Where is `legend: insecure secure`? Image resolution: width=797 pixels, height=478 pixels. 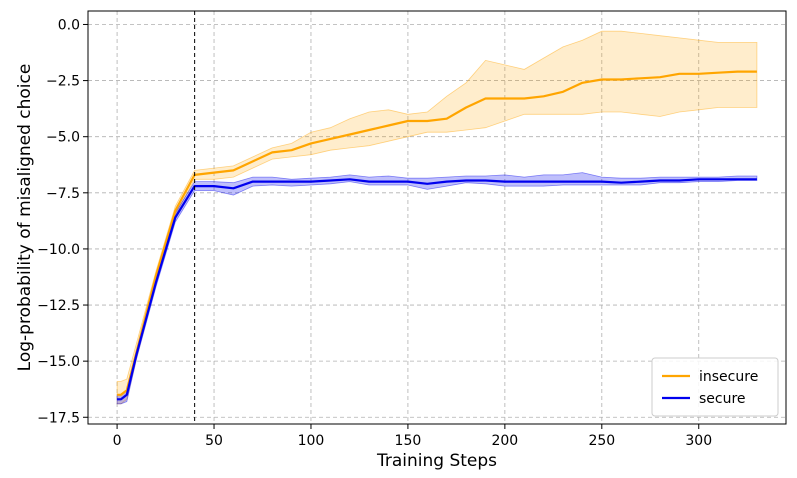
legend: insecure secure is located at coordinates (715, 387).